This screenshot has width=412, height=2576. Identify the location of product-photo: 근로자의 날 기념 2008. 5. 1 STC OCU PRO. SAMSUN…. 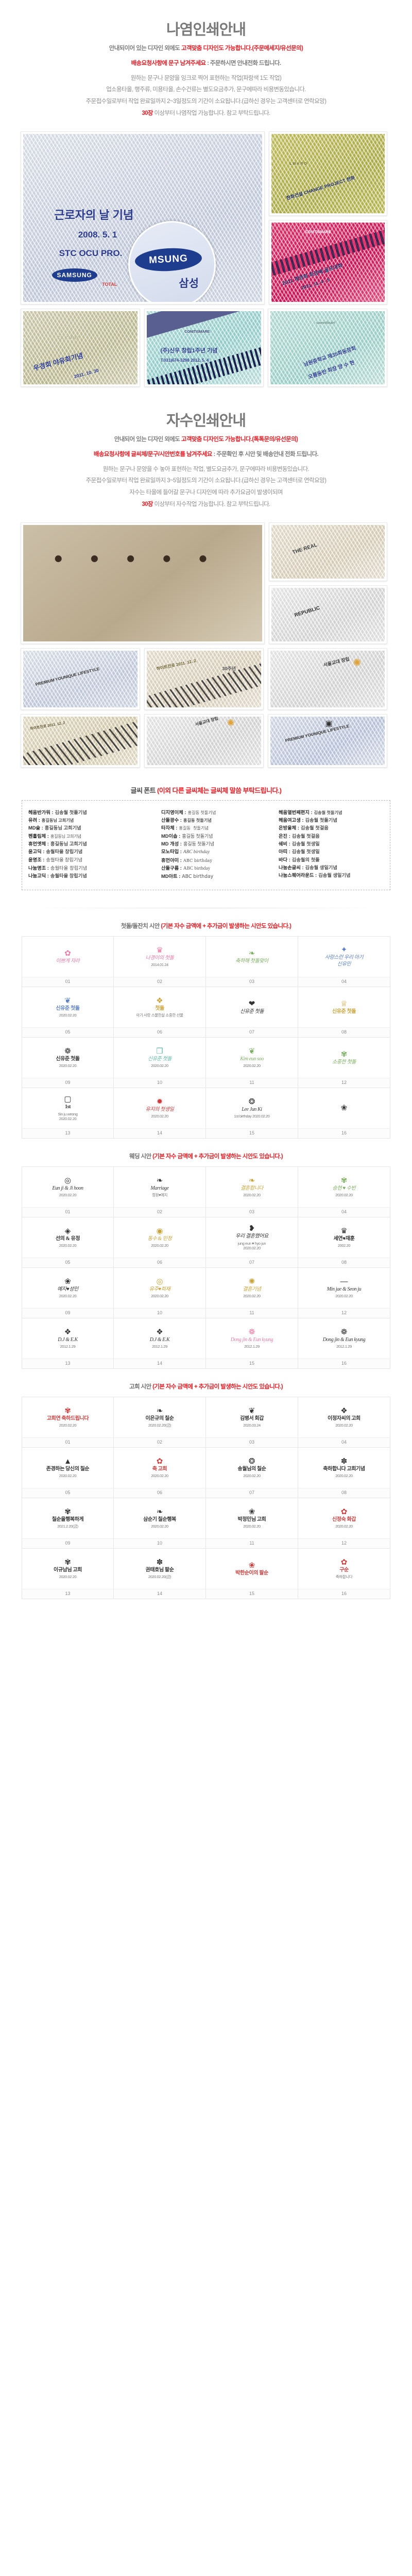
(143, 217).